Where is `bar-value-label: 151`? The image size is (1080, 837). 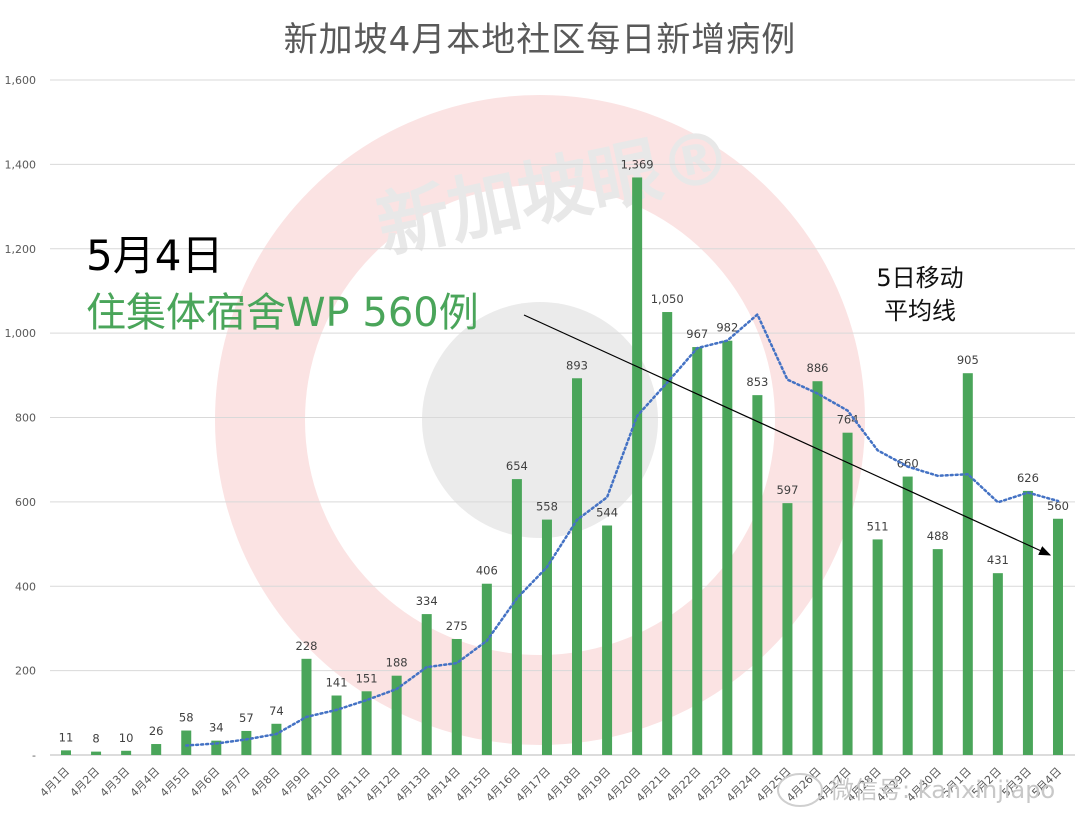
bar-value-label: 151 is located at coordinates (367, 678).